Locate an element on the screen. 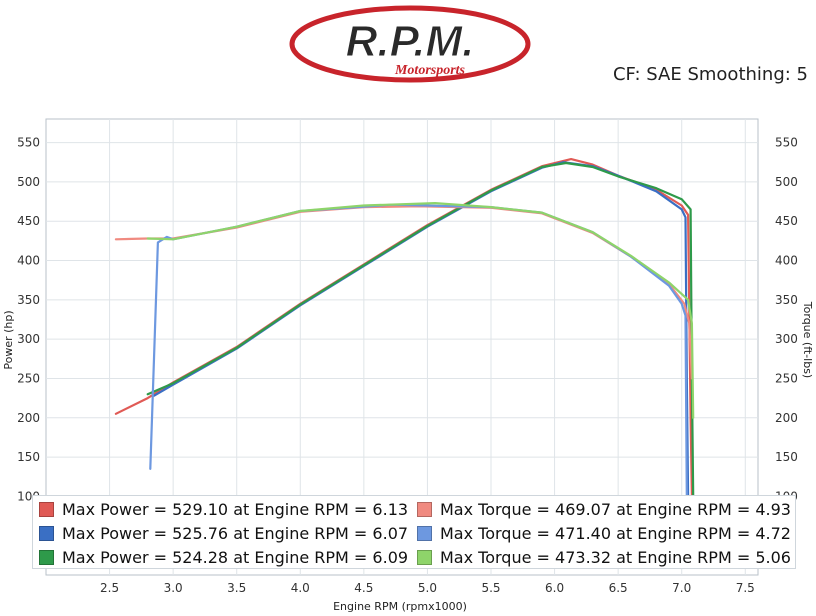 This screenshot has height=616, width=816. x-tick-label: 3.0 is located at coordinates (173, 588).